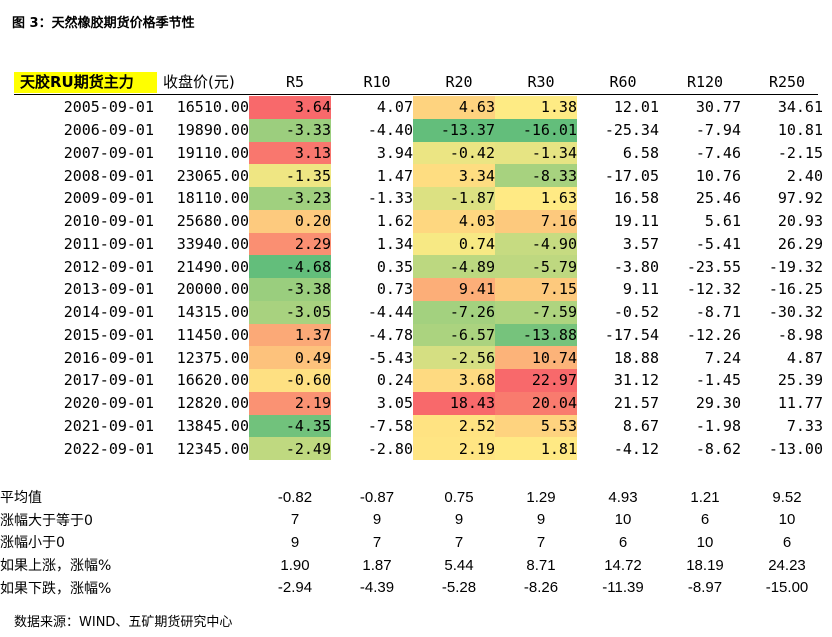 The height and width of the screenshot is (637, 832). I want to click on cell-r120: -1.98, so click(718, 425).